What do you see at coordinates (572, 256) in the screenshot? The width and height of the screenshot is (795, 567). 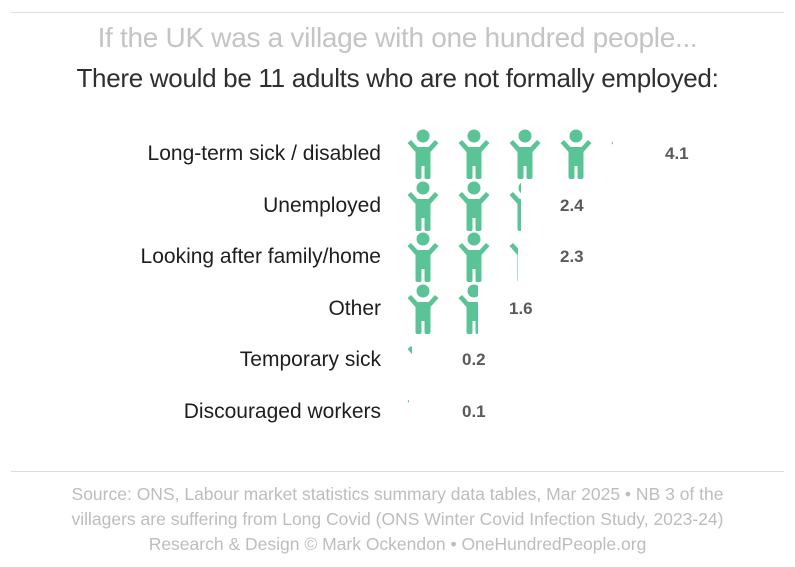 I see `value-label: 2.3` at bounding box center [572, 256].